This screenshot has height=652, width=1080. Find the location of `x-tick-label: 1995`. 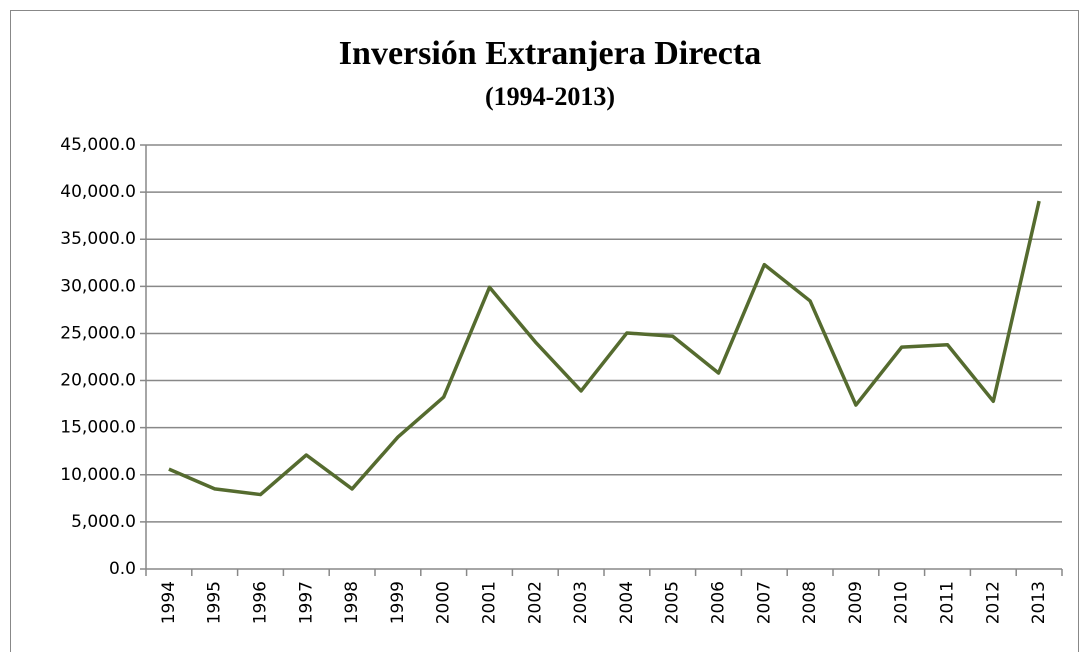

x-tick-label: 1995 is located at coordinates (215, 602).